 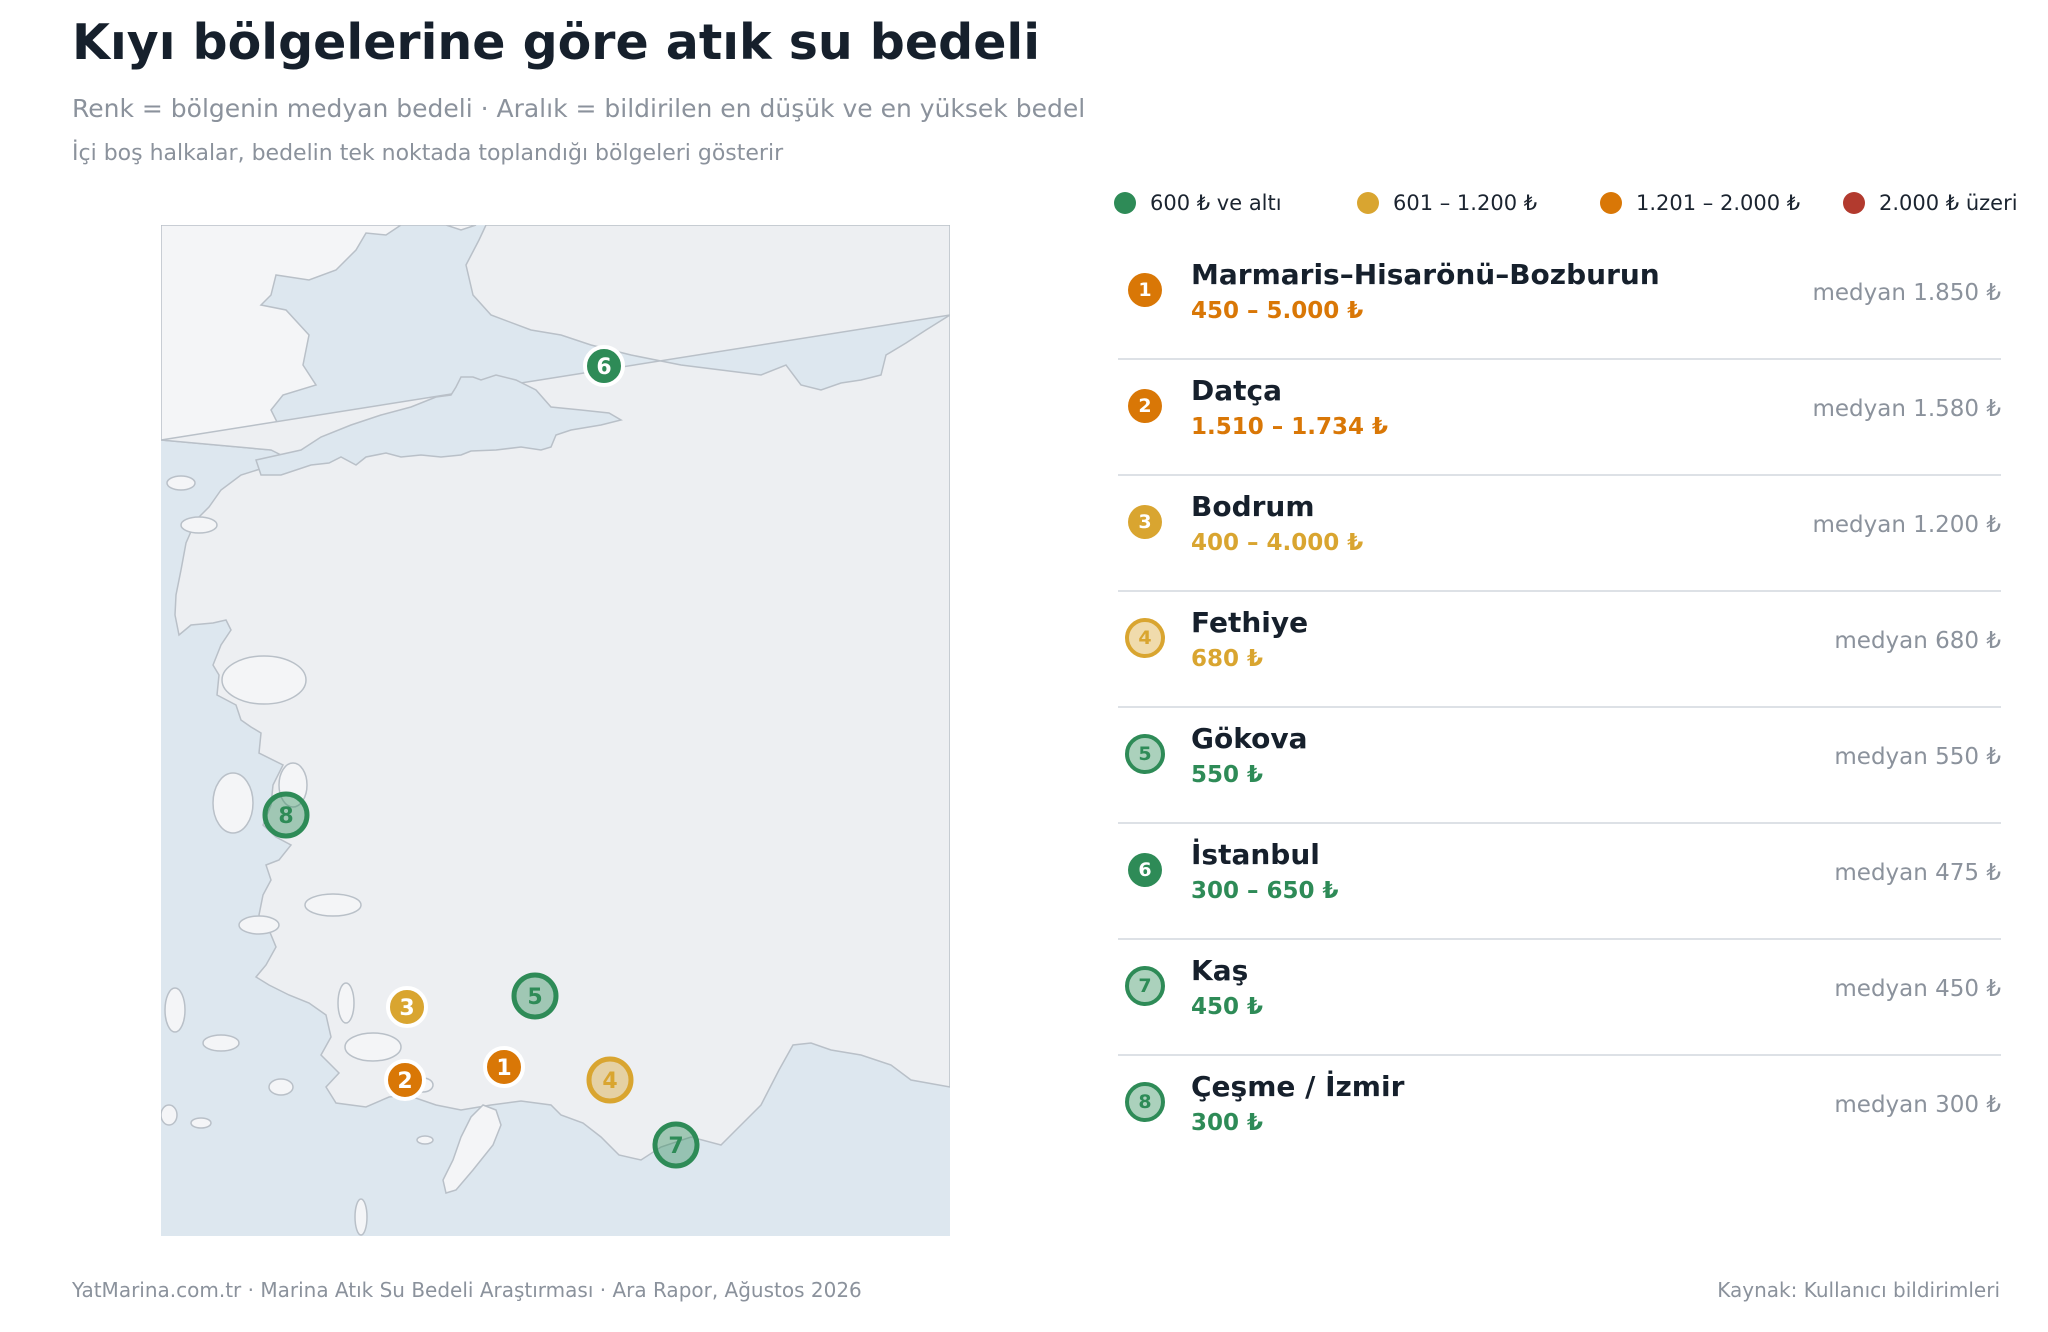 What do you see at coordinates (1145, 290) in the screenshot?
I see `region-number-badge: 1` at bounding box center [1145, 290].